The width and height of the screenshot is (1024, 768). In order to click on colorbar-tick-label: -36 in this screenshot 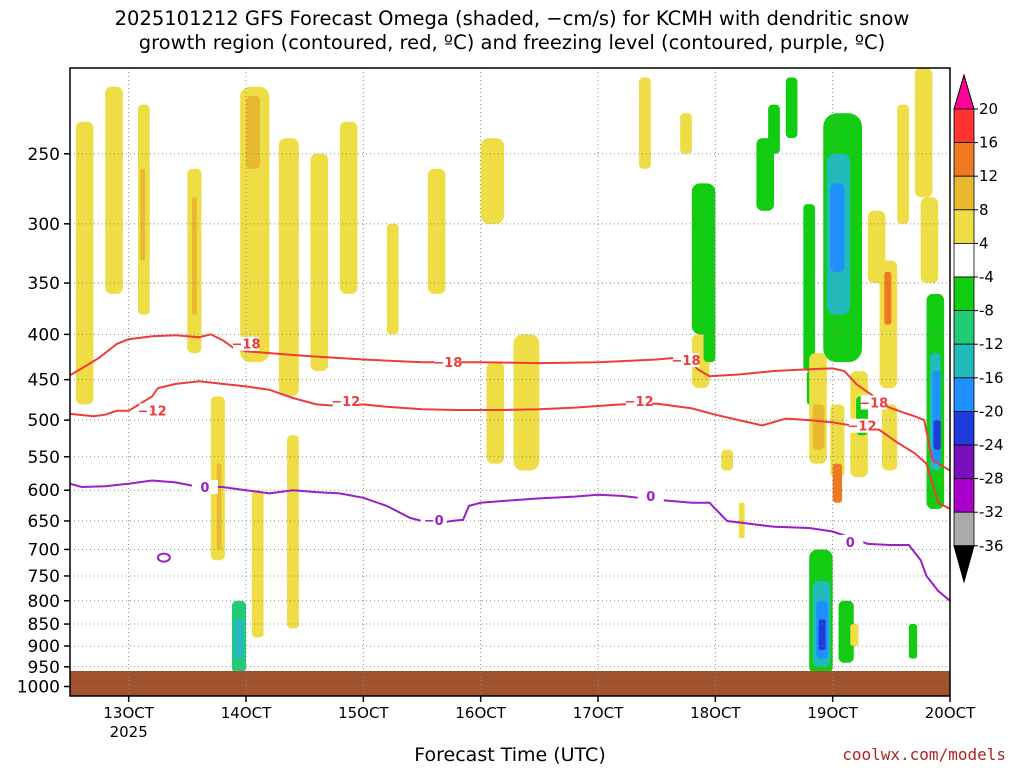, I will do `click(991, 546)`.